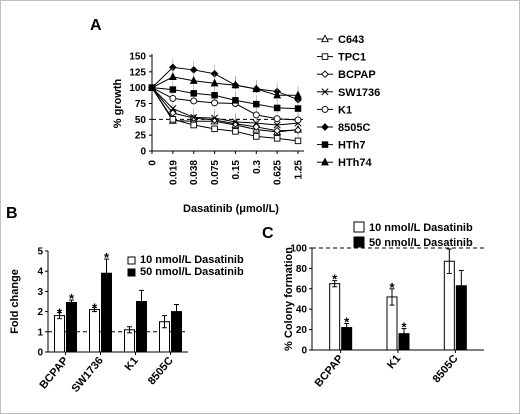 The height and width of the screenshot is (414, 520). Describe the element at coordinates (96, 25) in the screenshot. I see `panel-letter-a: A` at that location.